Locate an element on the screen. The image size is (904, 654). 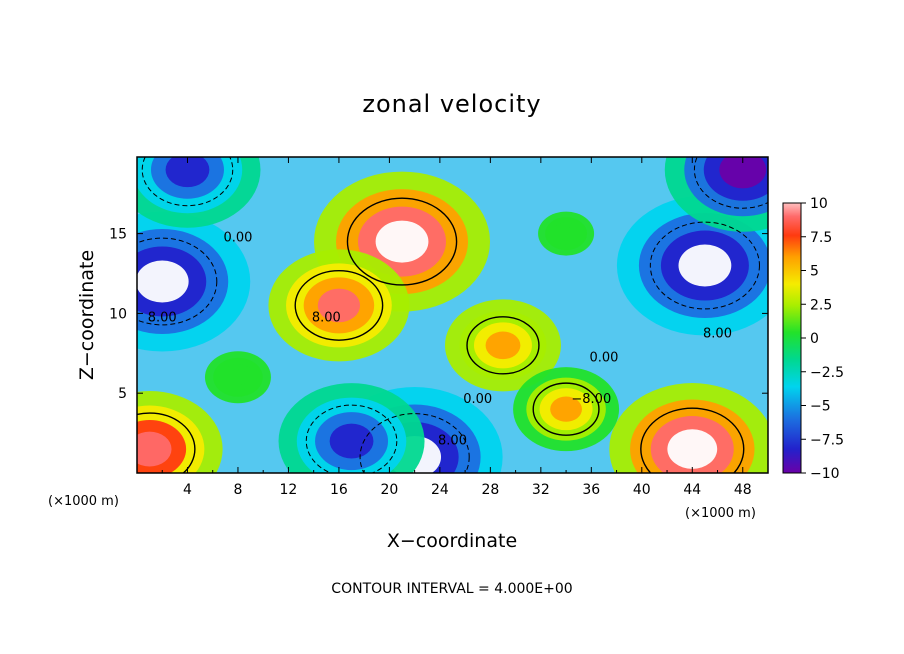
colorbar-tick-label: 0 is located at coordinates (814, 339).